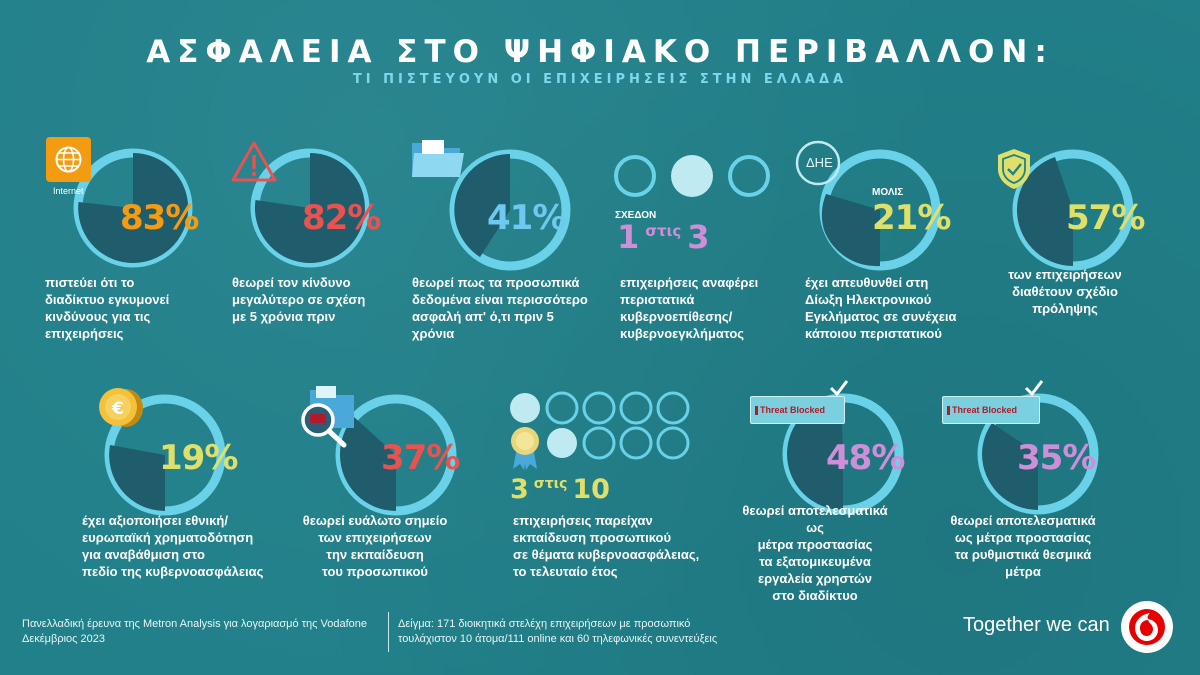 This screenshot has height=675, width=1200. What do you see at coordinates (888, 192) in the screenshot?
I see `stat-police-prefix: ΜΟΛΙΣ` at bounding box center [888, 192].